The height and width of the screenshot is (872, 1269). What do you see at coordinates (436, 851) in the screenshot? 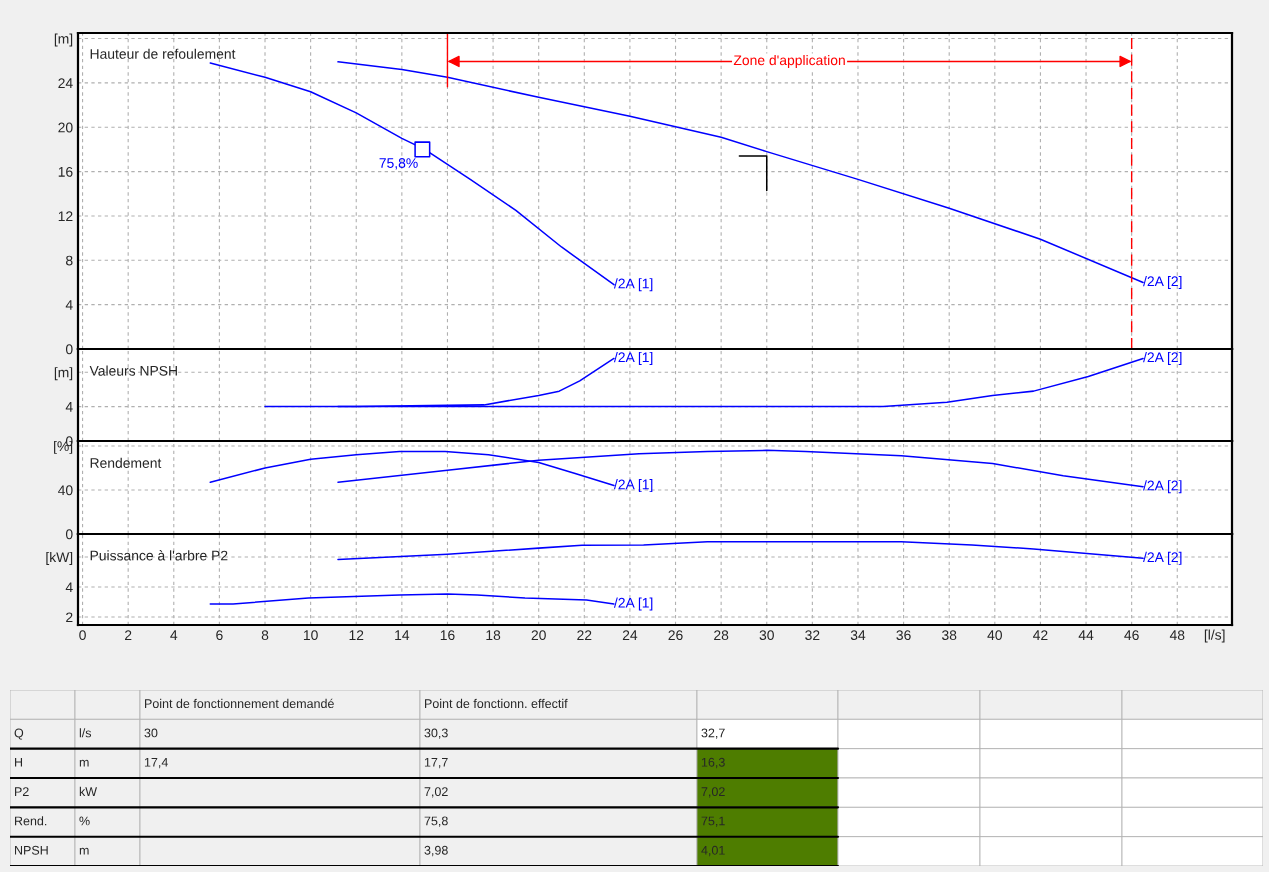
I see `text: 3,98` at bounding box center [436, 851].